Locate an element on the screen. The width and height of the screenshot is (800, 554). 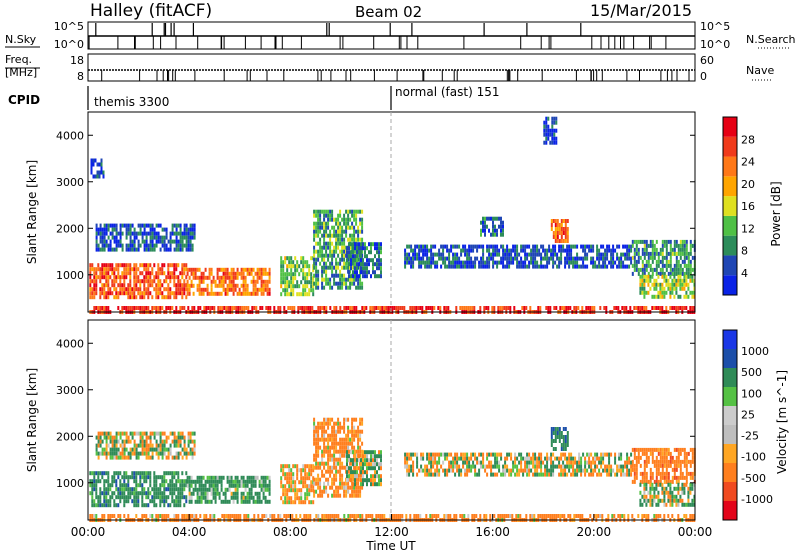
colorbar-tick-label: 20 is located at coordinates (748, 184).